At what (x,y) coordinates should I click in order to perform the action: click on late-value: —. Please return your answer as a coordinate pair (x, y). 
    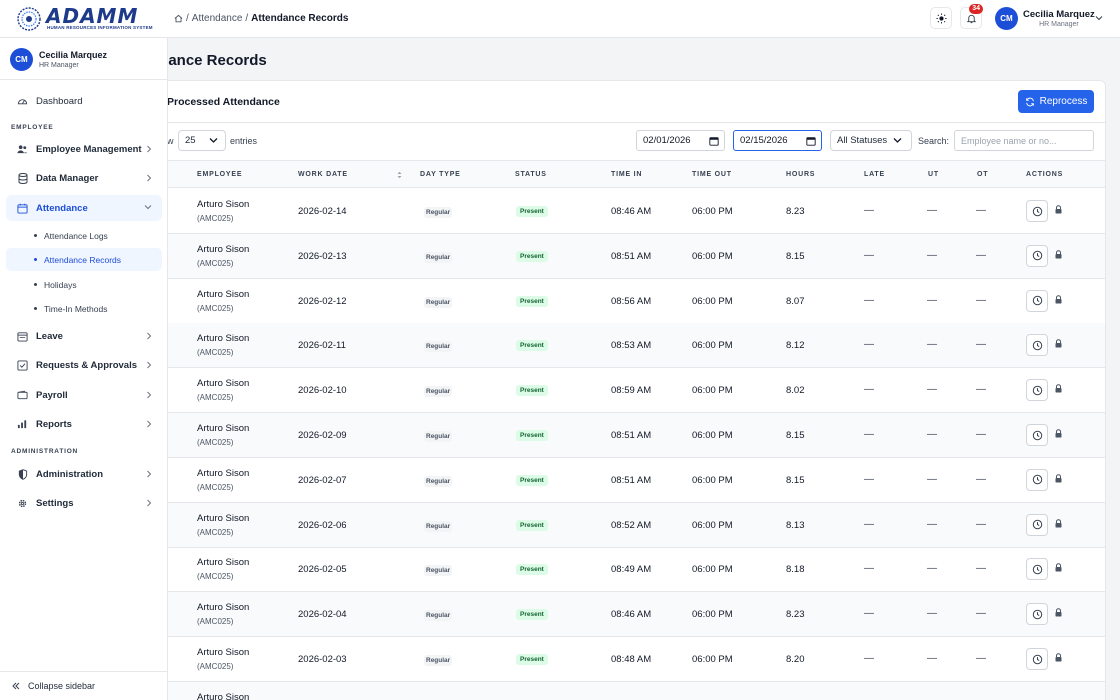
    Looking at the image, I should click on (869, 390).